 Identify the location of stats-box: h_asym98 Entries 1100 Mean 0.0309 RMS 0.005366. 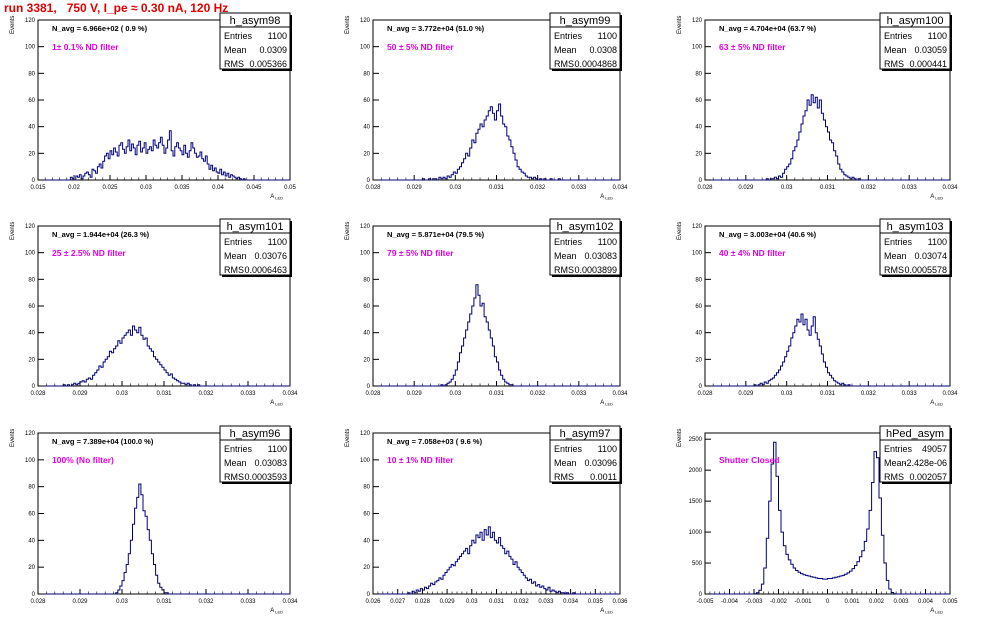
(255, 41).